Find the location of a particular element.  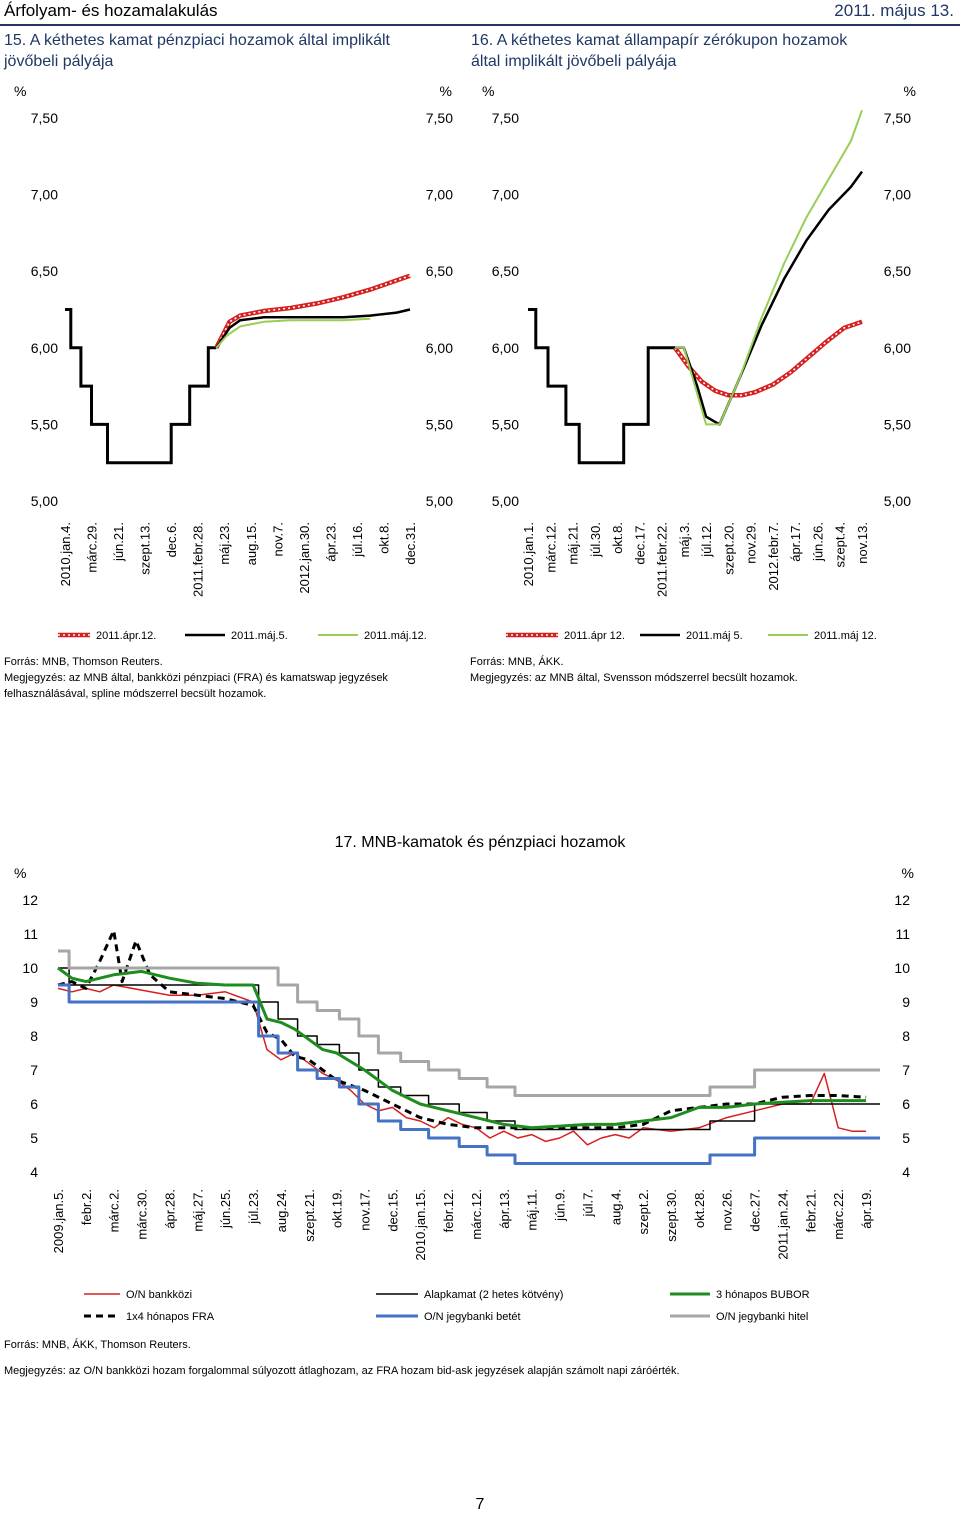

svg-c16-xtick: 2012.febr.7. is located at coordinates (773, 556).